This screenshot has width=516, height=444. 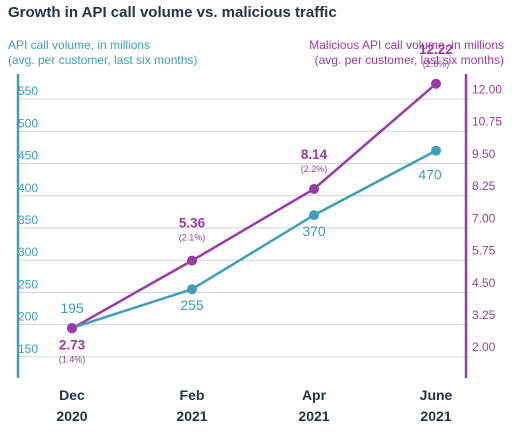 What do you see at coordinates (484, 154) in the screenshot?
I see `right-tick-label: 9.50` at bounding box center [484, 154].